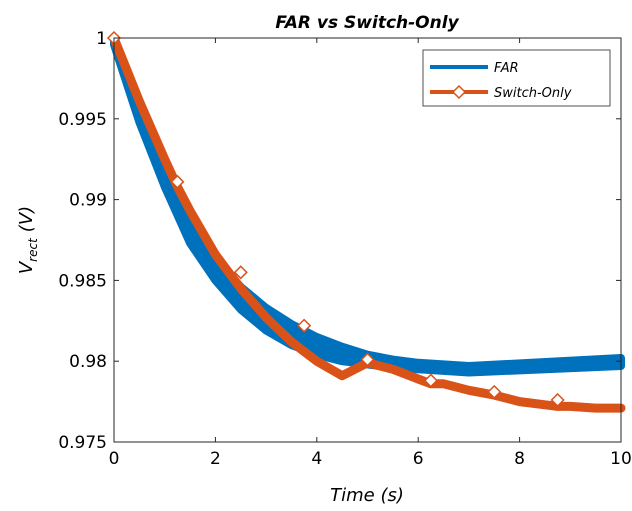 This screenshot has width=632, height=511. What do you see at coordinates (367, 23) in the screenshot?
I see `chart-title: FAR vs Switch-Only` at bounding box center [367, 23].